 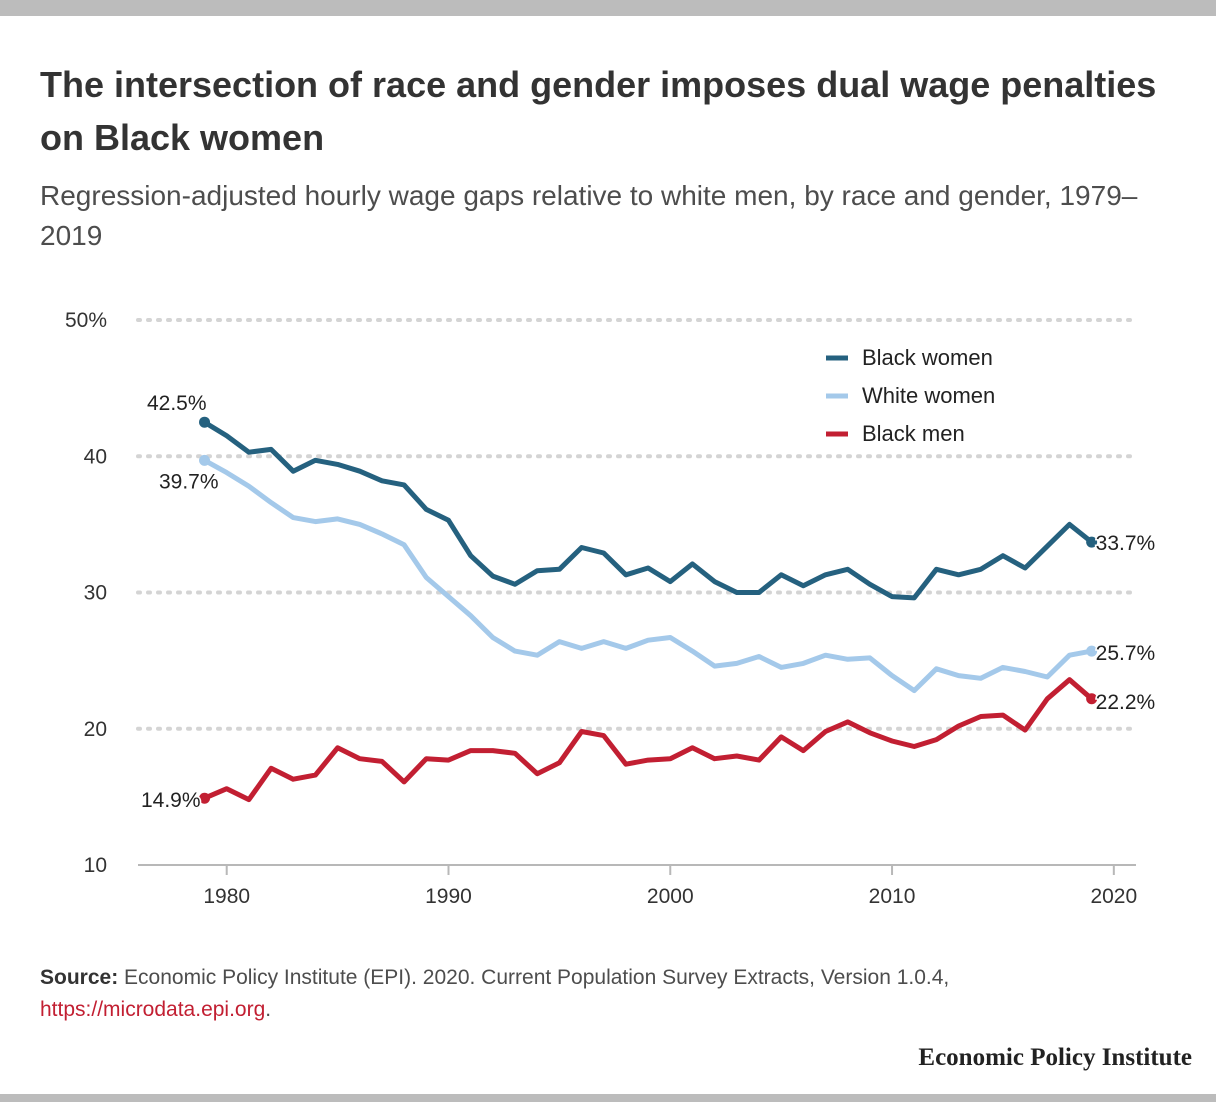 What do you see at coordinates (1113, 896) in the screenshot?
I see `x-tick-label-2020: 2020` at bounding box center [1113, 896].